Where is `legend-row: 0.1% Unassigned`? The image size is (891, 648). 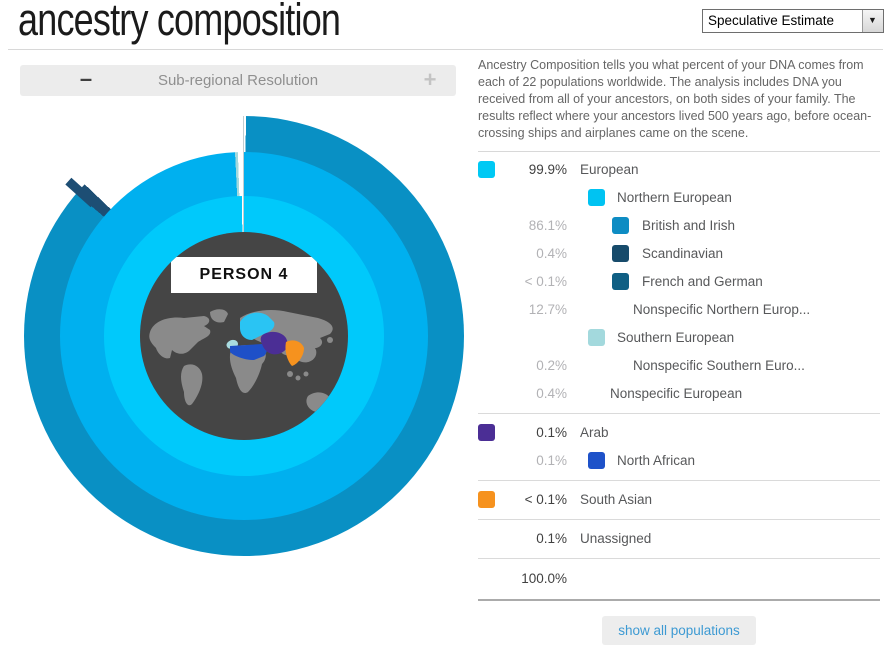 legend-row: 0.1% Unassigned is located at coordinates (679, 539).